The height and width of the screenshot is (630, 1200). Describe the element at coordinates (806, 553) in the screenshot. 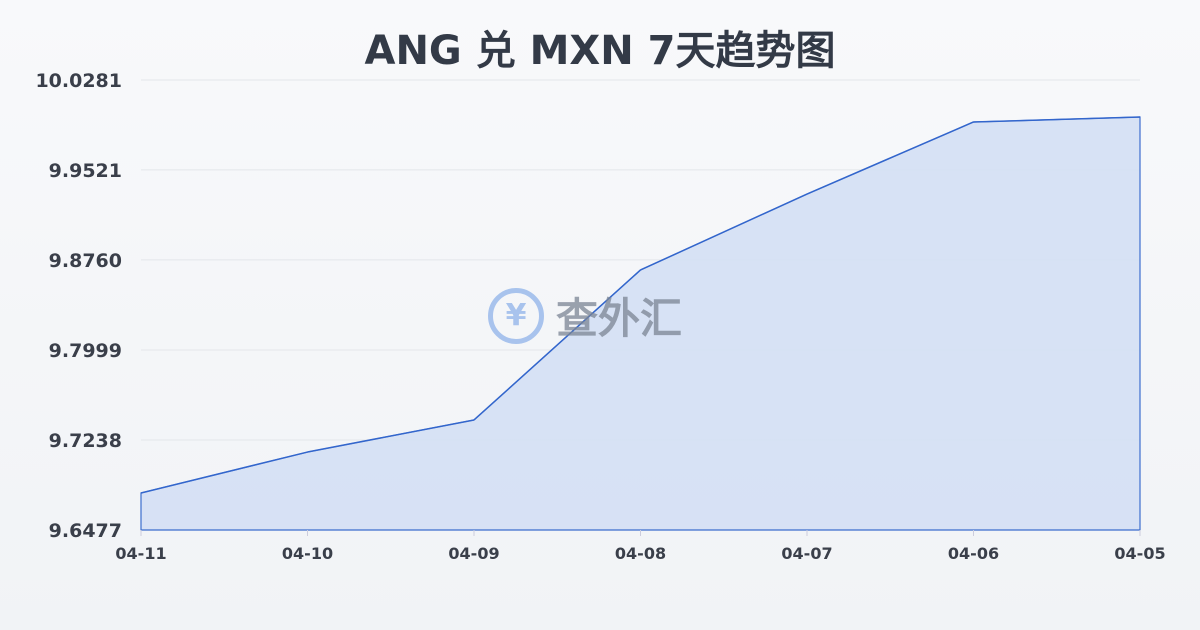

I see `x-tick-label: 04-07` at that location.